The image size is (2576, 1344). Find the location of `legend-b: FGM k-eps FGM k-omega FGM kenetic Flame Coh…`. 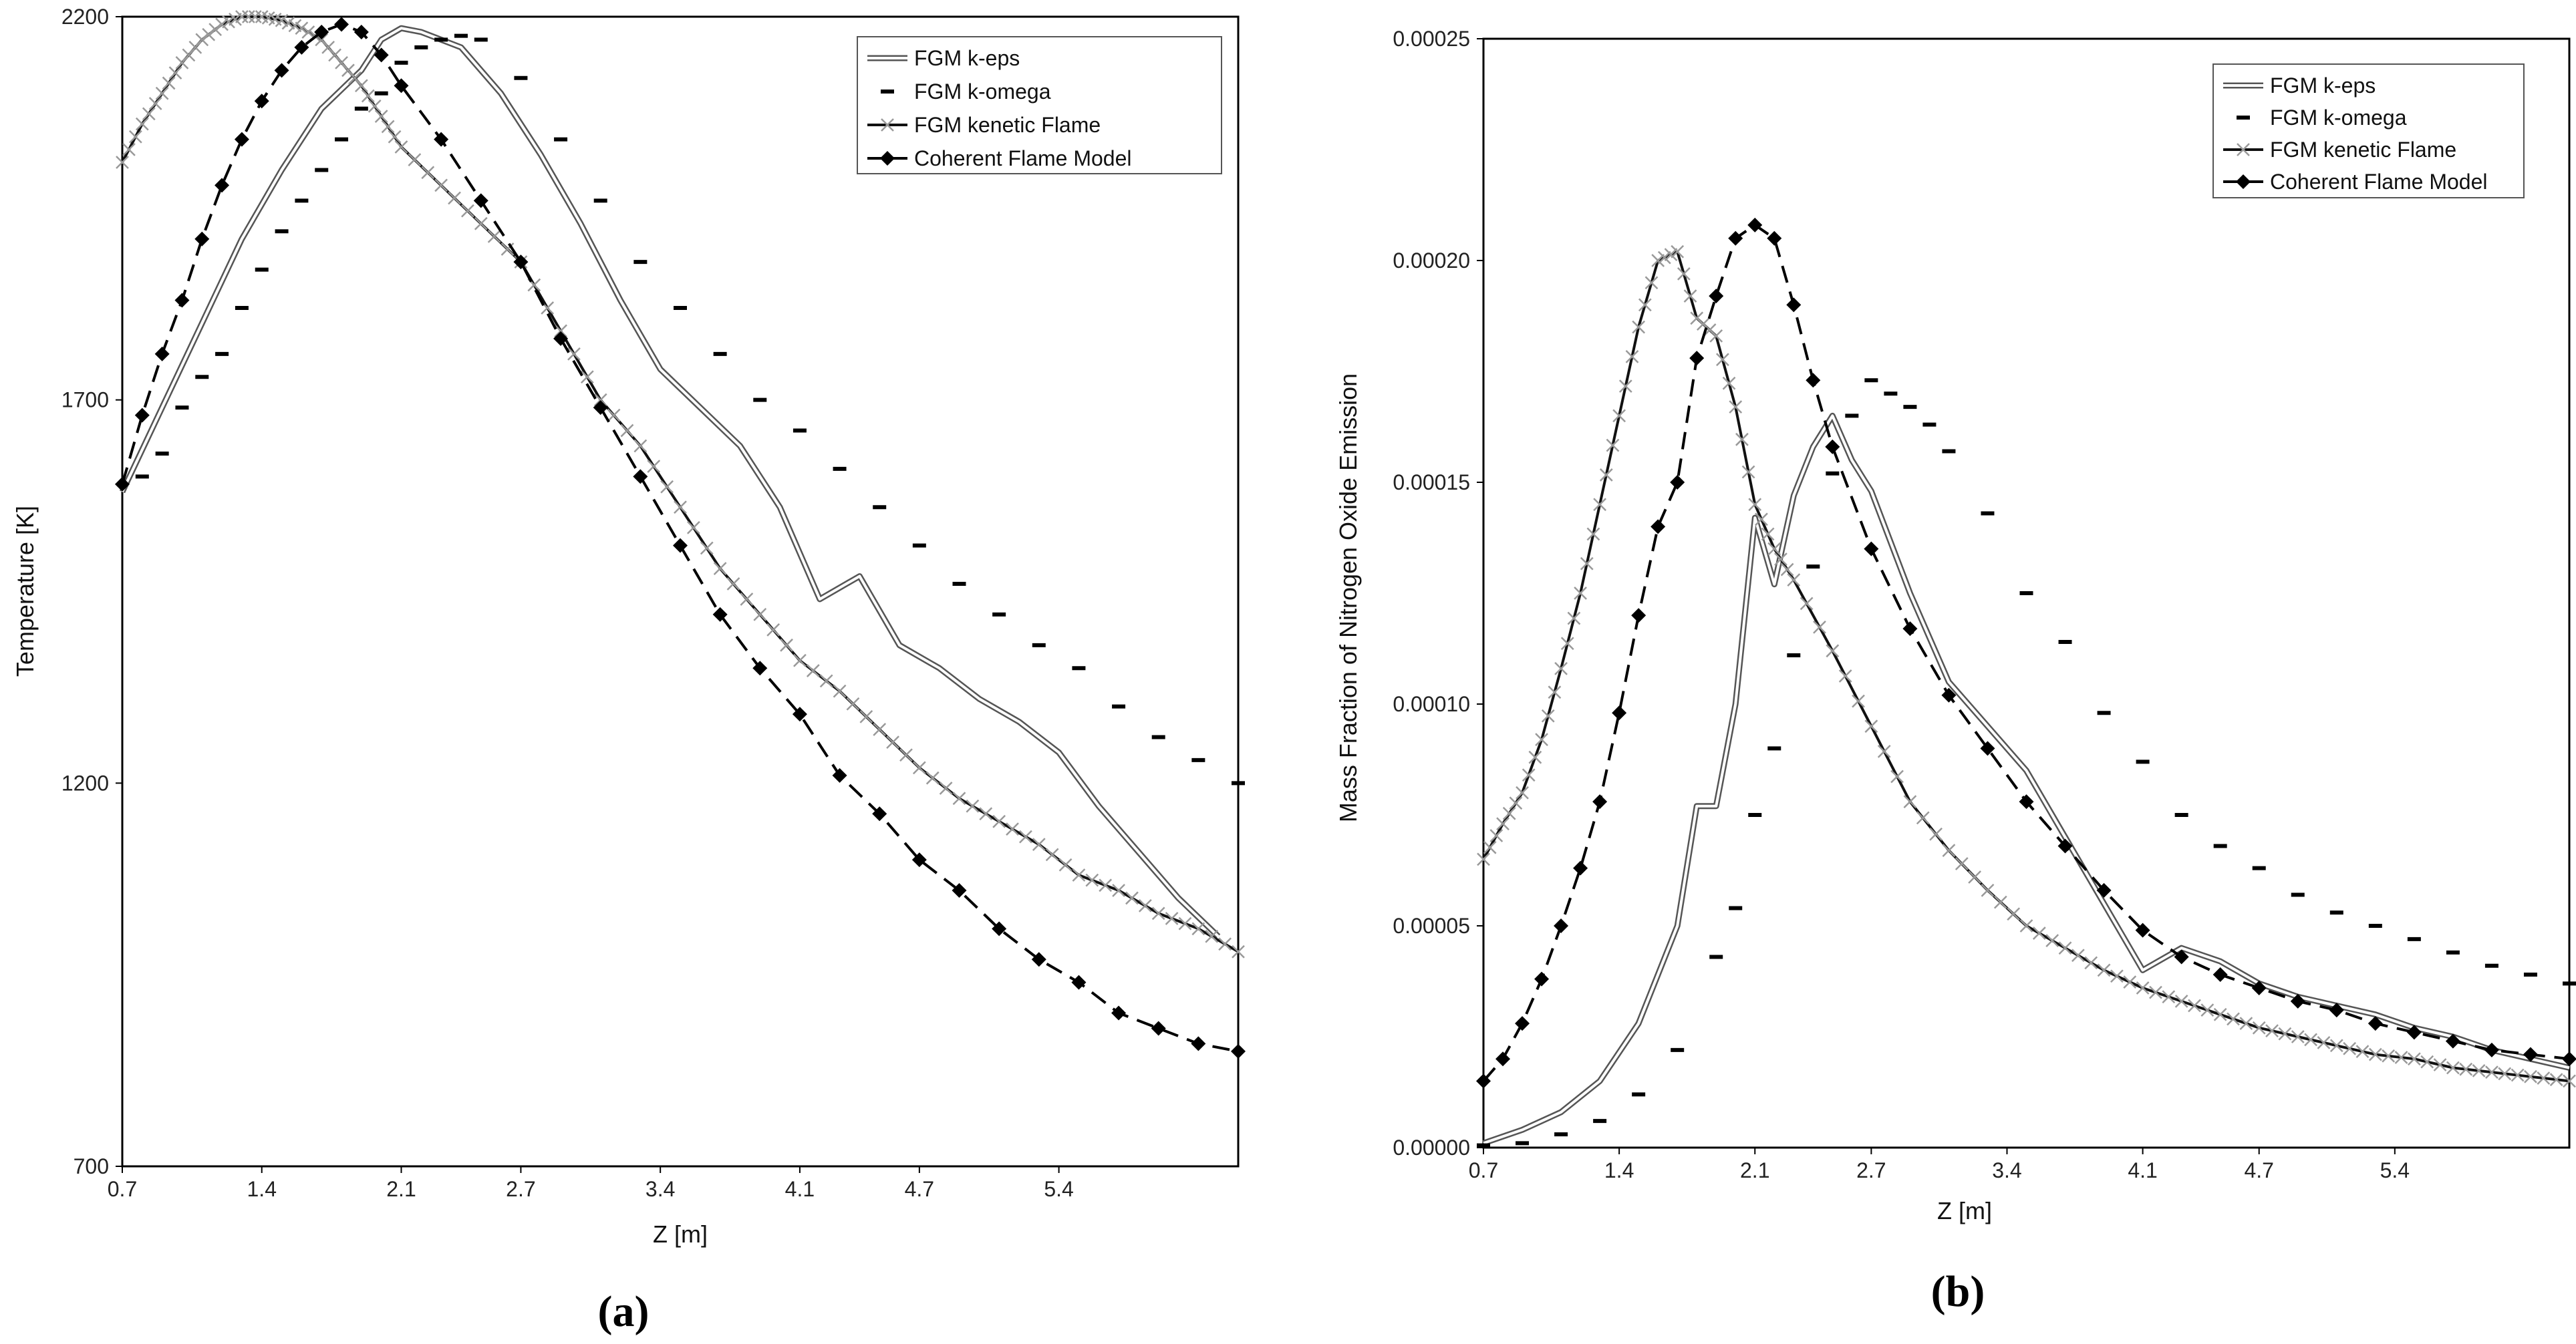

legend-b: FGM k-eps FGM k-omega FGM kenetic Flame Coh… is located at coordinates (2368, 130).